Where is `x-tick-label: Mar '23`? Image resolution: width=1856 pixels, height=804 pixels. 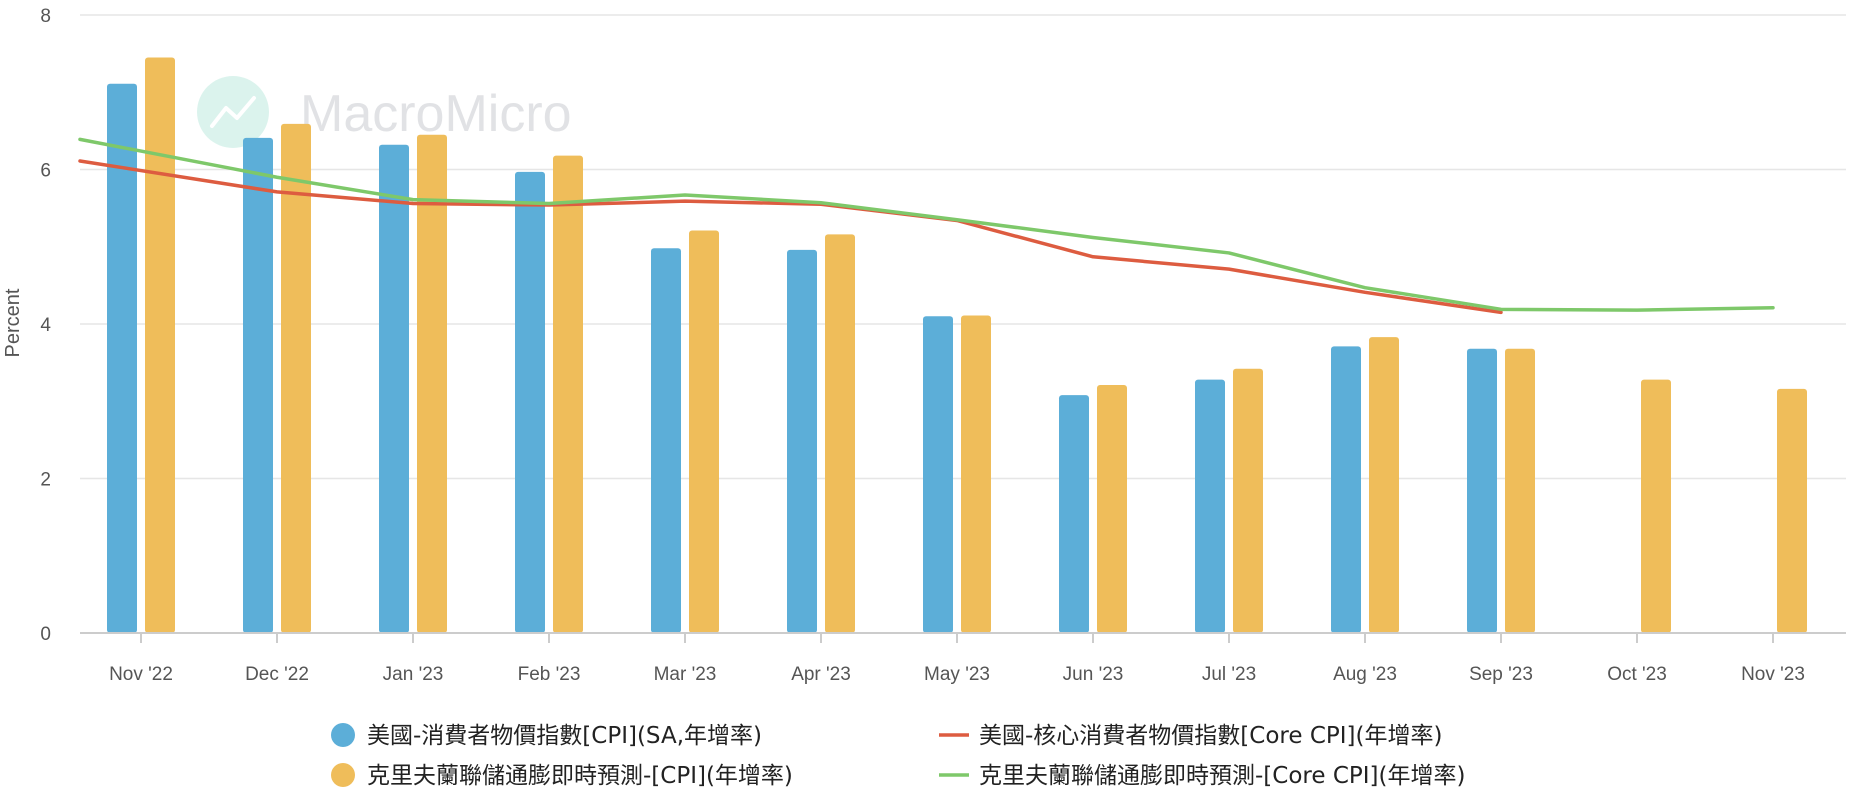
x-tick-label: Mar '23 is located at coordinates (685, 674).